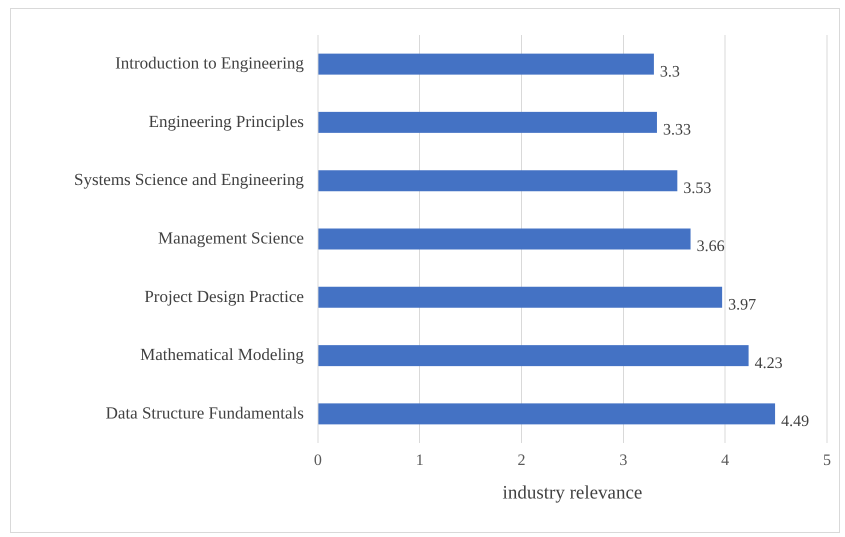 Image resolution: width=845 pixels, height=537 pixels. I want to click on y-tick-label: Introduction to Engineering, so click(209, 63).